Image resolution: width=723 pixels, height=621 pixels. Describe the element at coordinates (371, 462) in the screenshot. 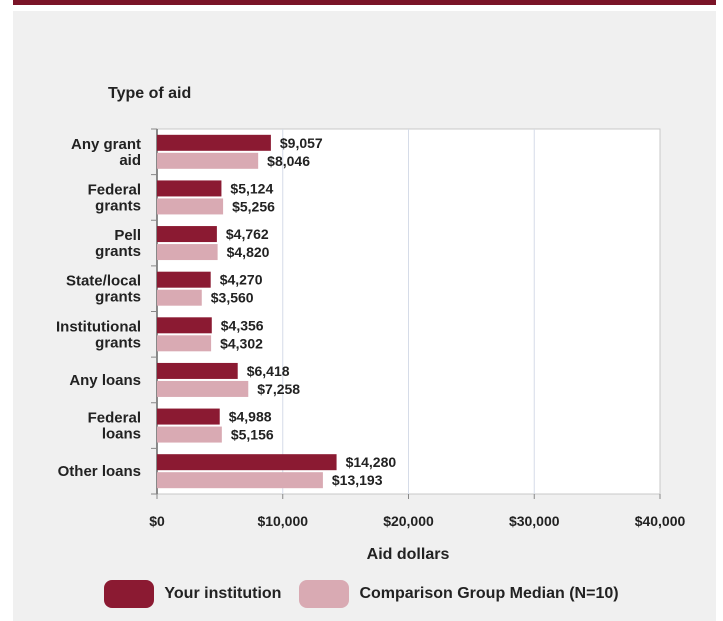

I see `data-label-institution: $14,280` at that location.